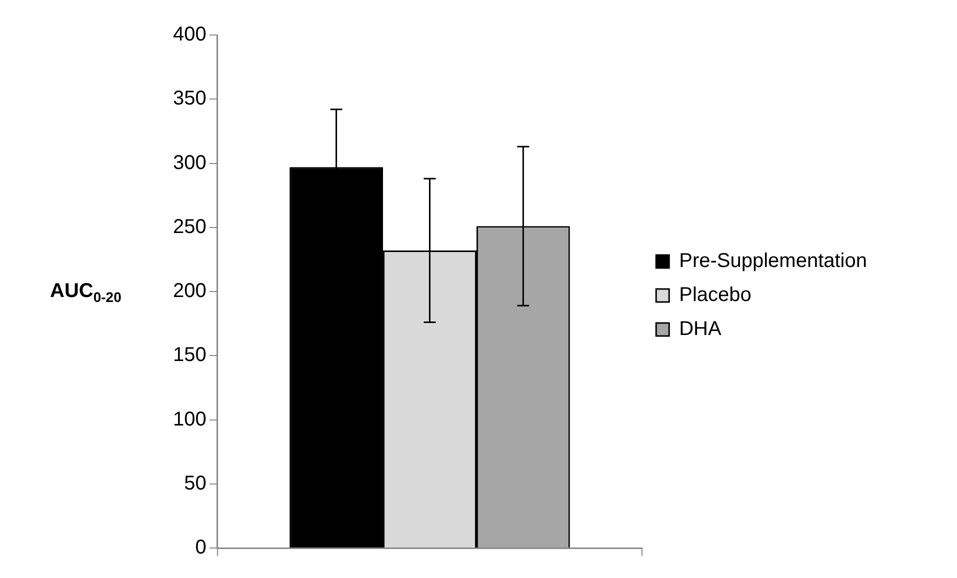  Describe the element at coordinates (700, 329) in the screenshot. I see `legend-label: DHA` at that location.